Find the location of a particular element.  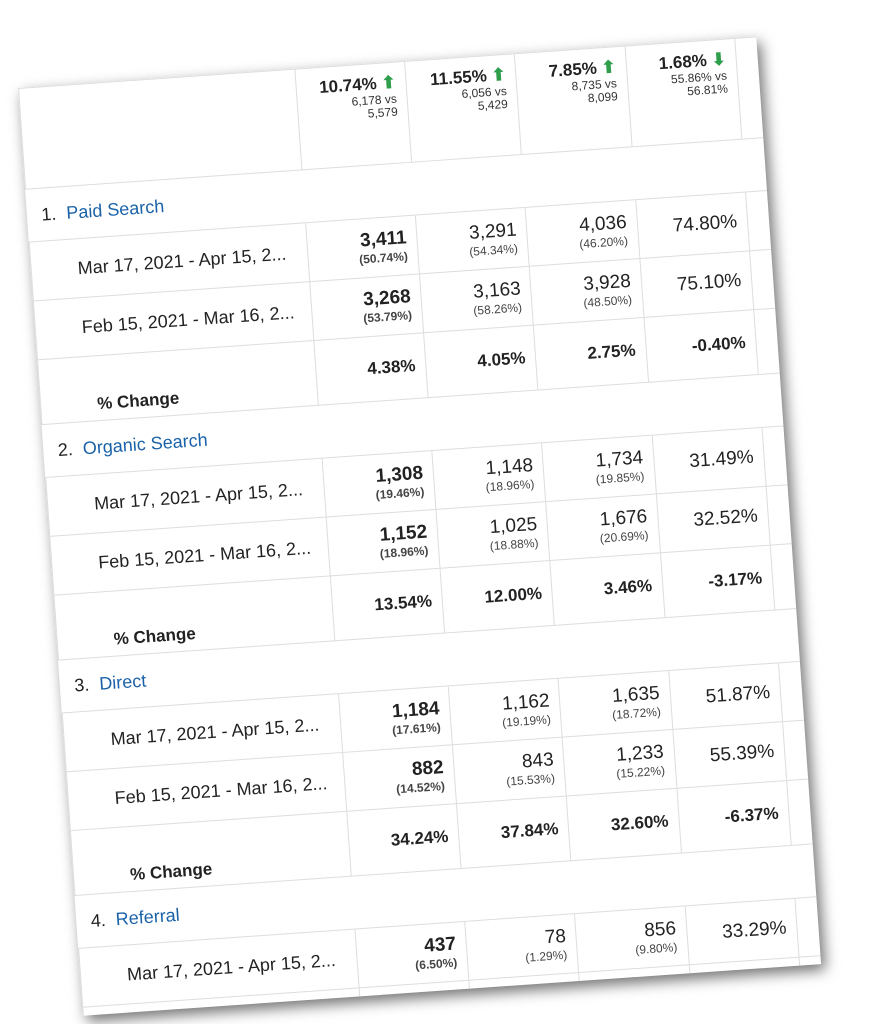

metric-value: -0.40% is located at coordinates (719, 344).